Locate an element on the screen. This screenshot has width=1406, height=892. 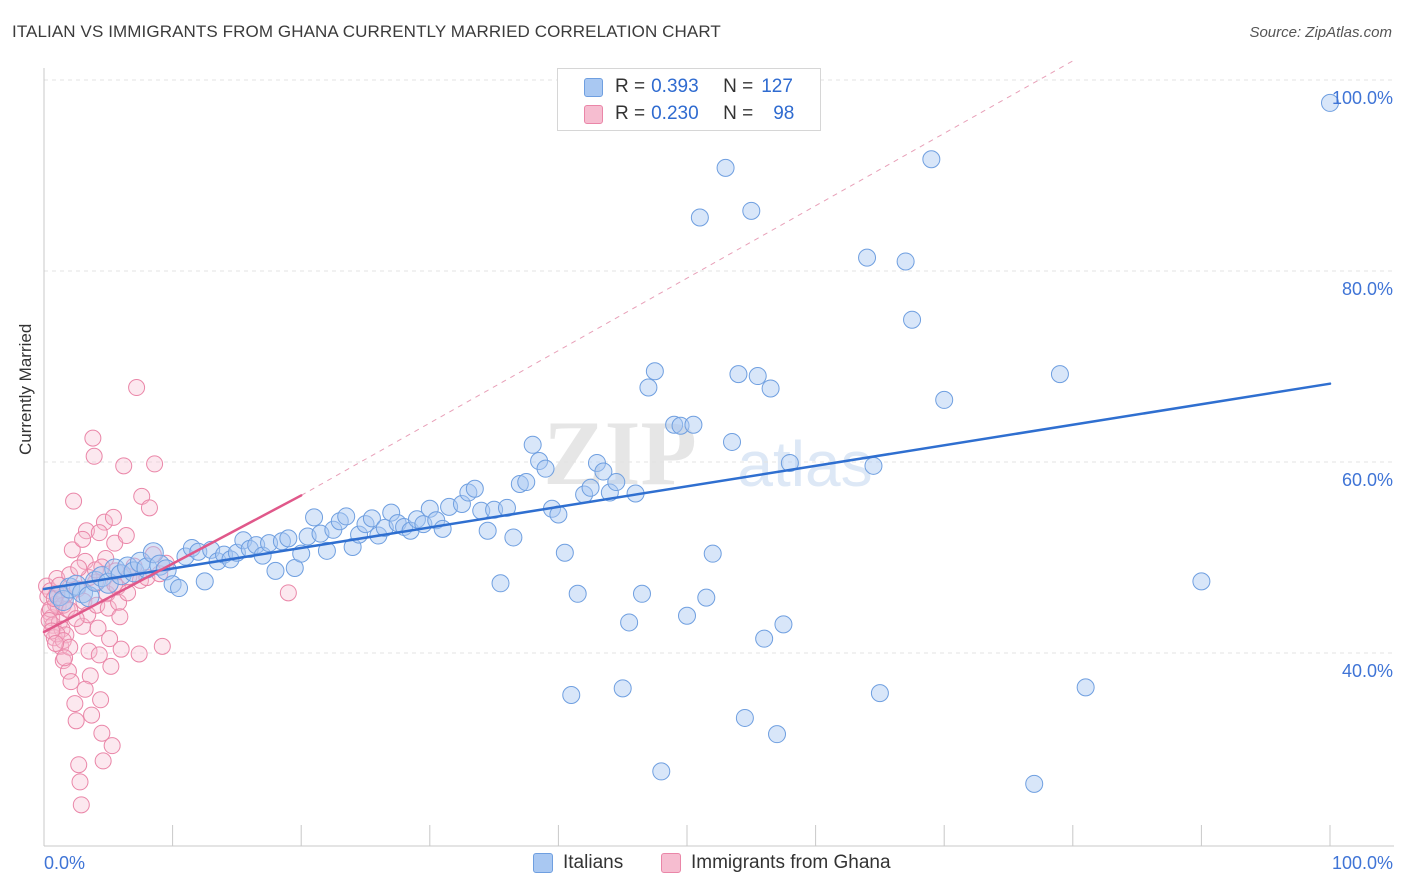
y-tick-label-60: 60.0% is located at coordinates (1367, 480).